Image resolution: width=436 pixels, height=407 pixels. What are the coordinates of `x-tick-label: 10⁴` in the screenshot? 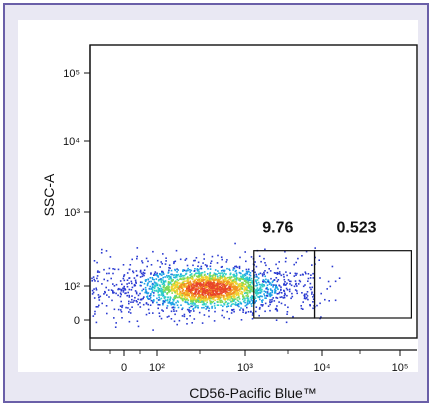 It's located at (322, 368).